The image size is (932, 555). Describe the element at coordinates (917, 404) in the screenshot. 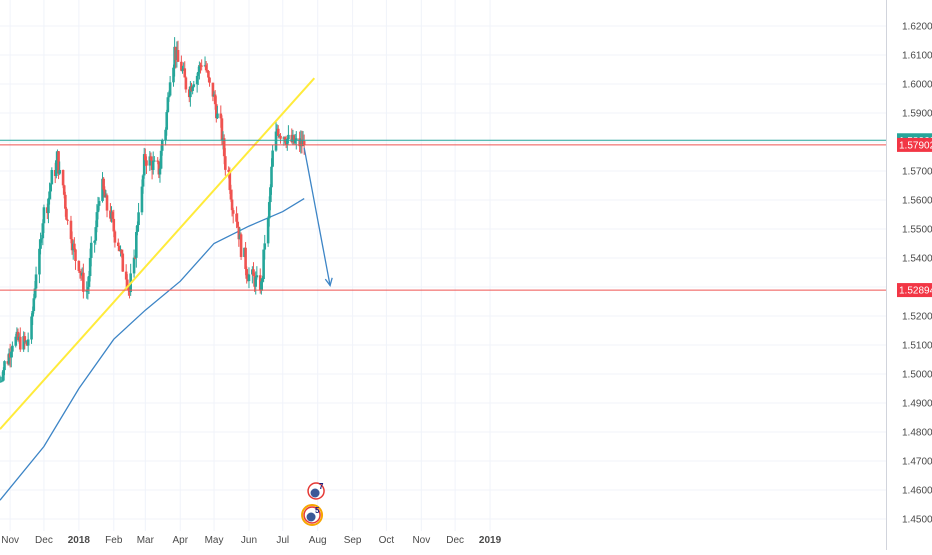

I see `y-tick-label: 1.49000` at that location.